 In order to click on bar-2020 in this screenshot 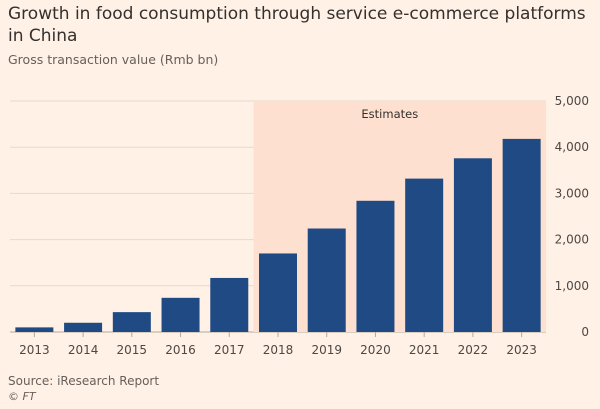, I will do `click(375, 266)`.